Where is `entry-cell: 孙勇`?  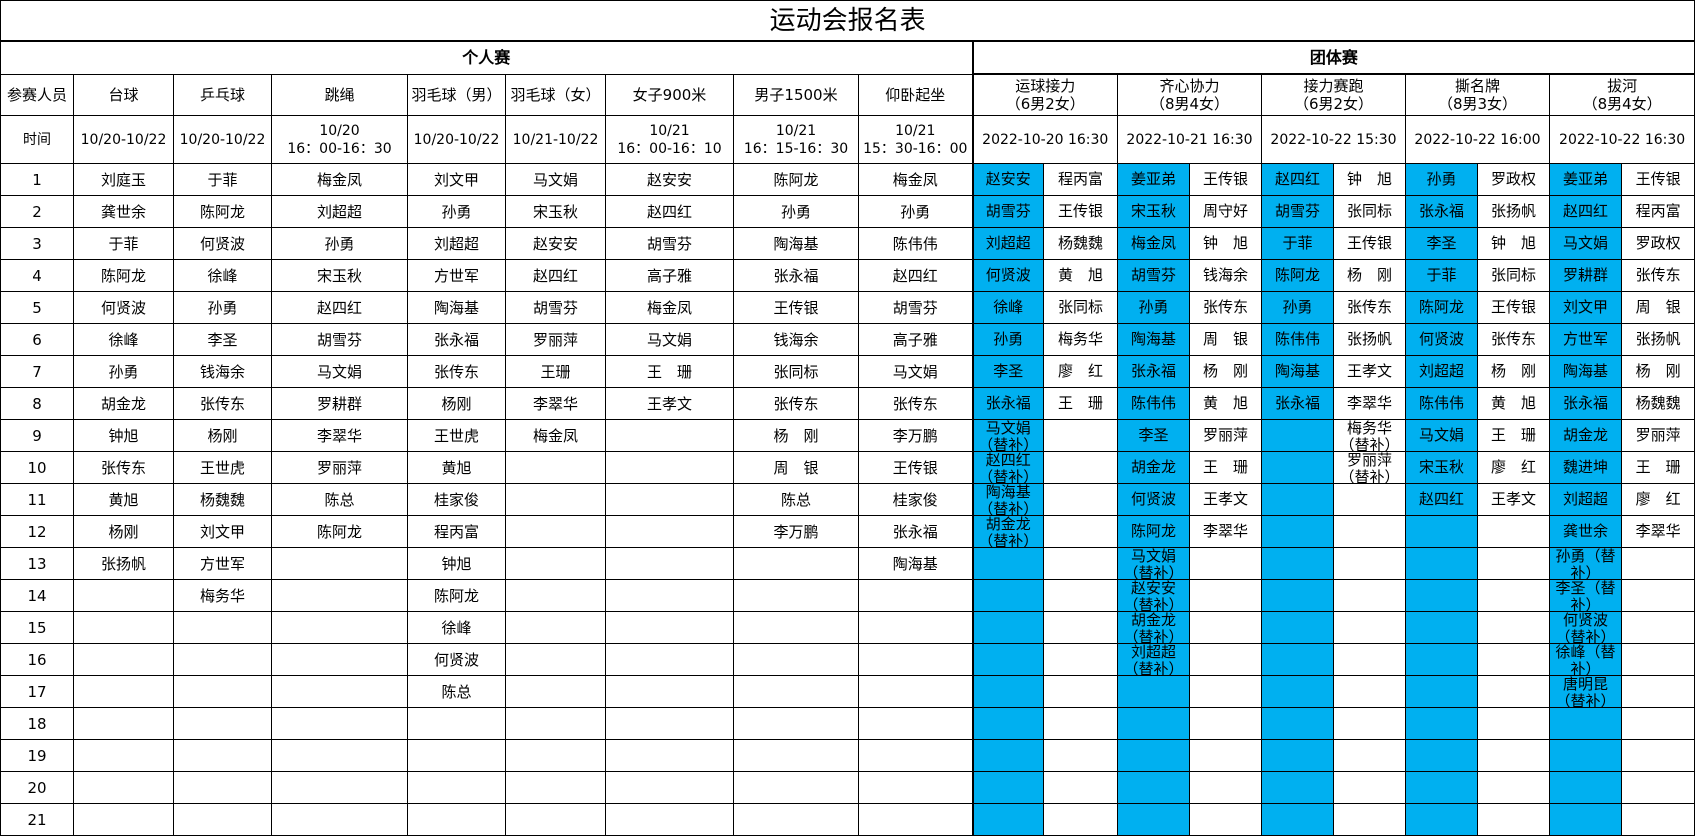 entry-cell: 孙勇 is located at coordinates (123, 371).